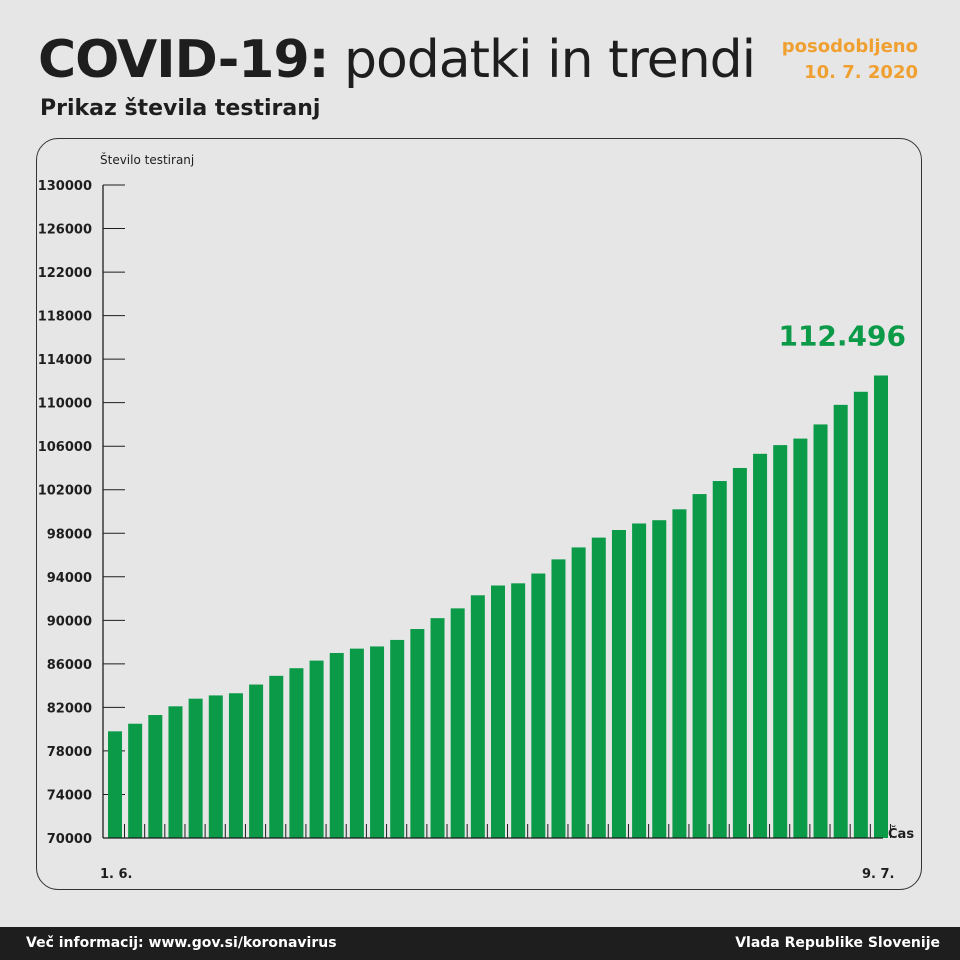 Image resolution: width=960 pixels, height=960 pixels. Describe the element at coordinates (69, 795) in the screenshot. I see `y-tick-label: 74000` at that location.